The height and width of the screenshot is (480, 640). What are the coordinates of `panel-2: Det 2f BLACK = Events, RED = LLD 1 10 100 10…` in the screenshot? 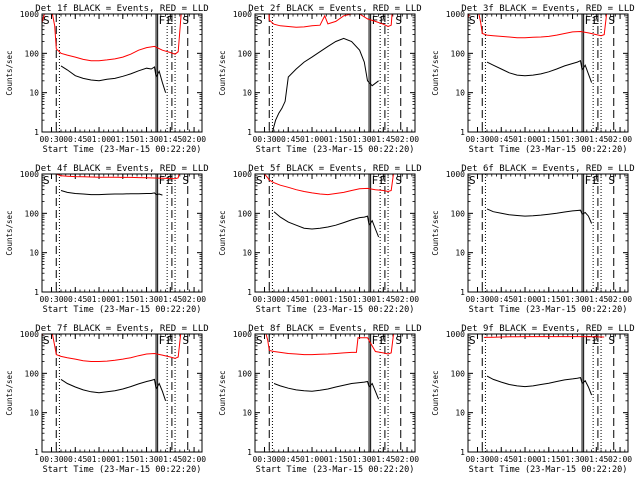 It's located at (320, 79).